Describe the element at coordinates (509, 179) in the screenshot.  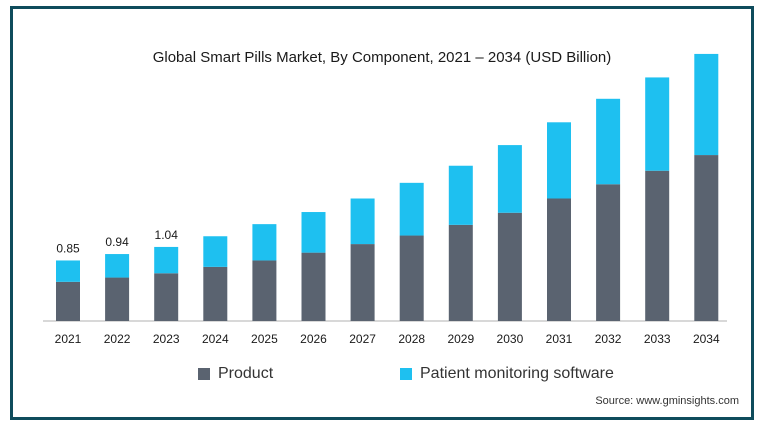
I see `bar-software-2030` at that location.